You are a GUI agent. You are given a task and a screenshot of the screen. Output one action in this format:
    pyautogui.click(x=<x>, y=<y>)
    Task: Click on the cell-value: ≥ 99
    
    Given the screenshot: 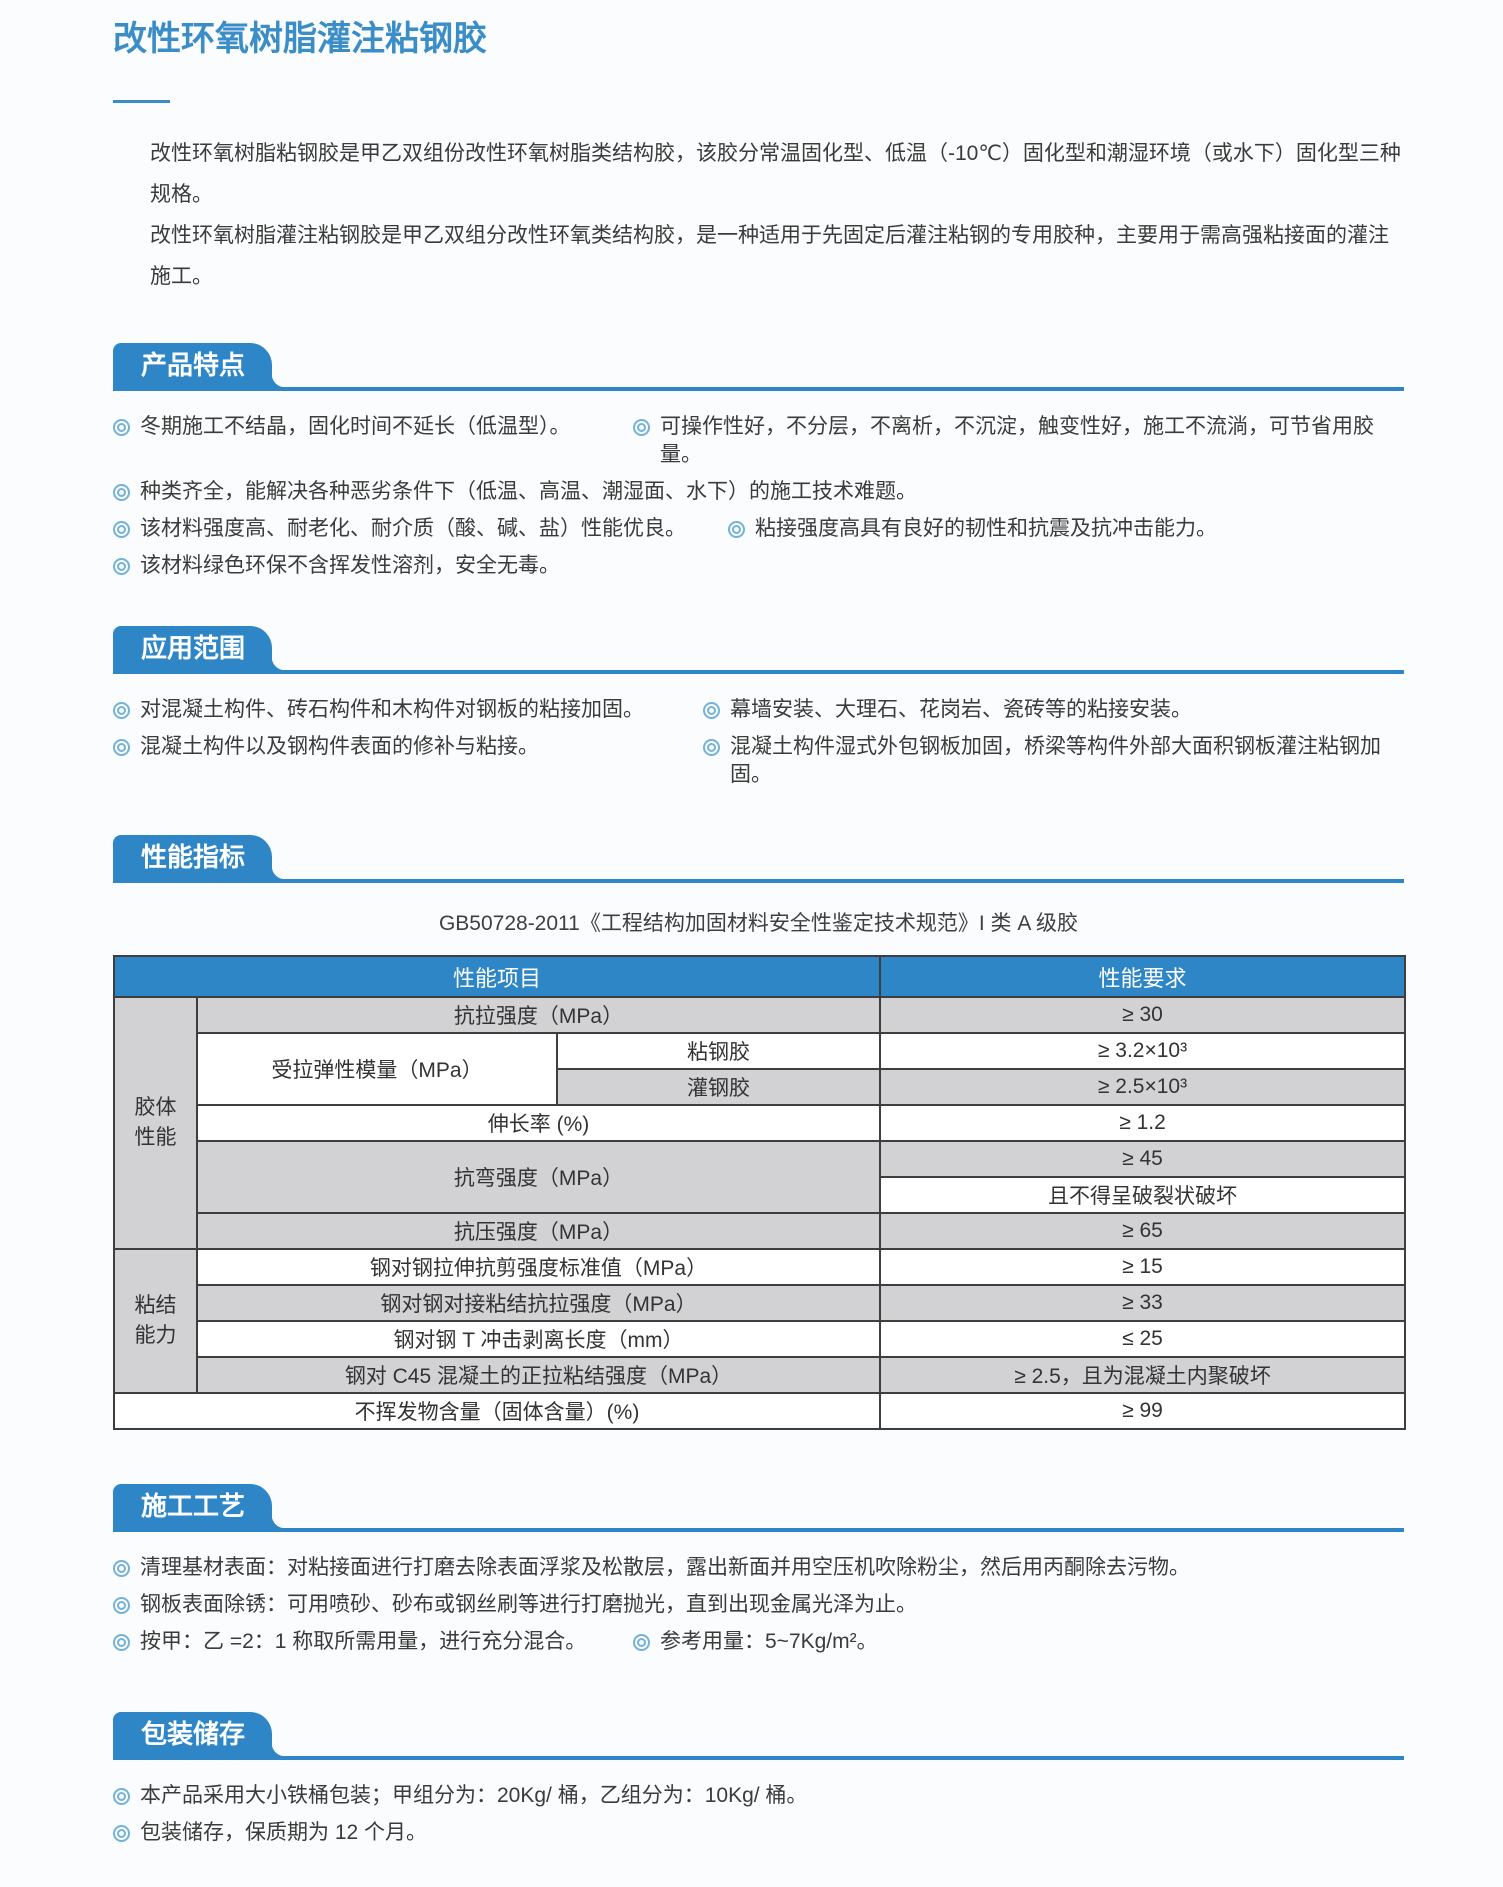 What is the action you would take?
    pyautogui.click(x=1142, y=1411)
    